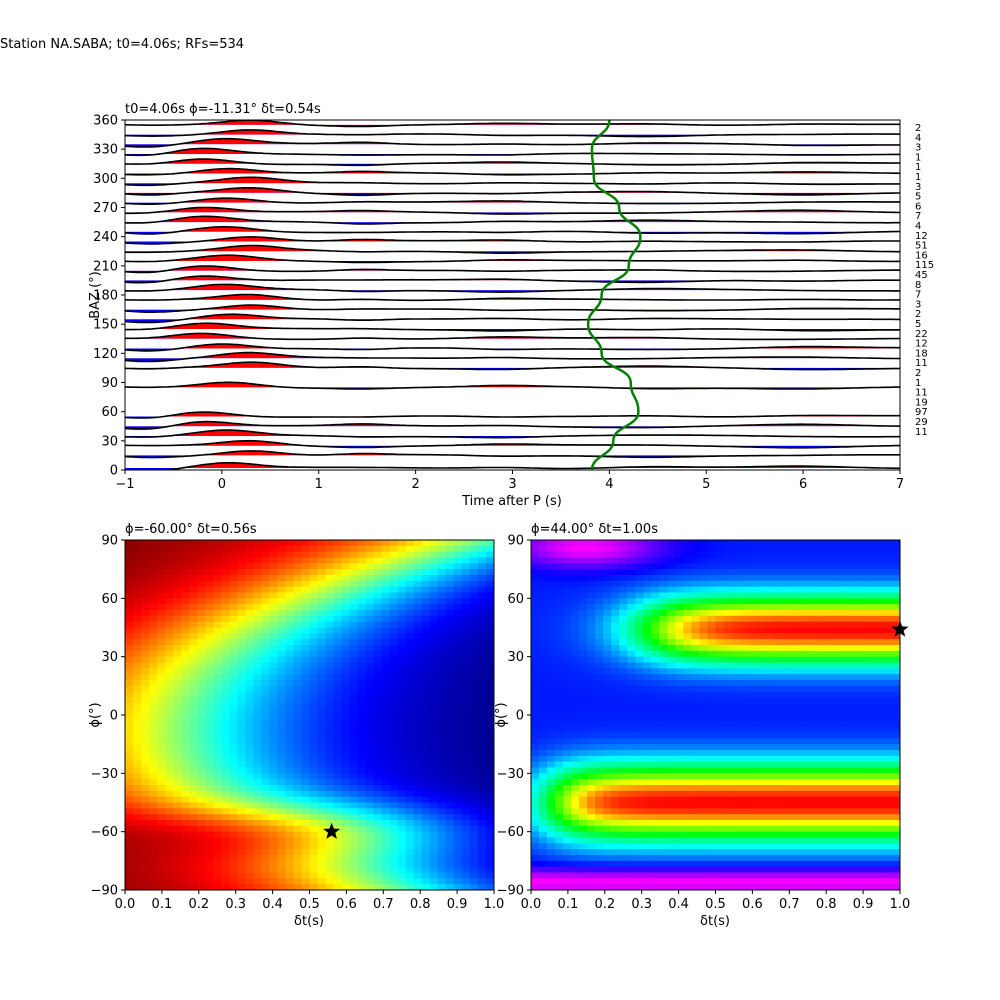 The width and height of the screenshot is (1000, 1000). Describe the element at coordinates (124, 484) in the screenshot. I see `rf-xtick-label: −1` at that location.